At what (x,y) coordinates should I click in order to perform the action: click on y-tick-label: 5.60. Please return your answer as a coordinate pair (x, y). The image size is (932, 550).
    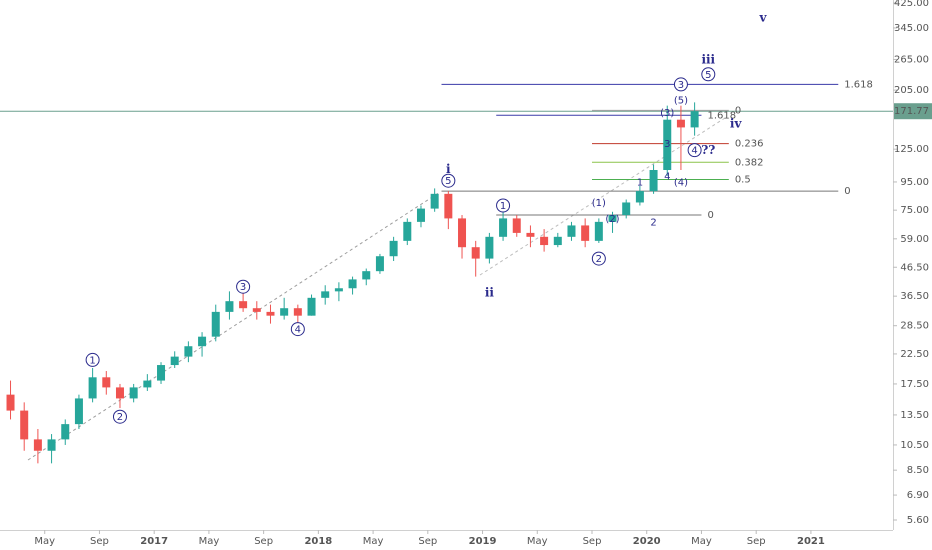
    Looking at the image, I should click on (918, 520).